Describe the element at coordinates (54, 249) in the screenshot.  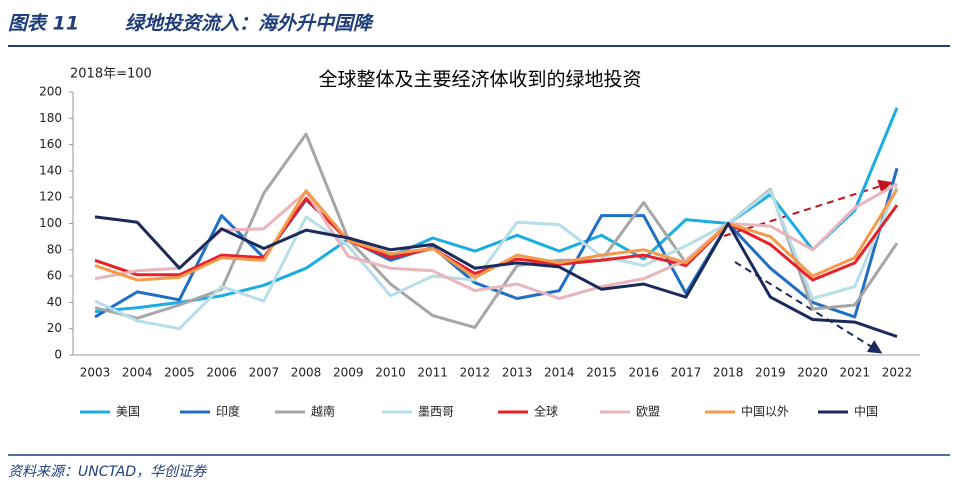
I see `y-tick-label: 80` at that location.